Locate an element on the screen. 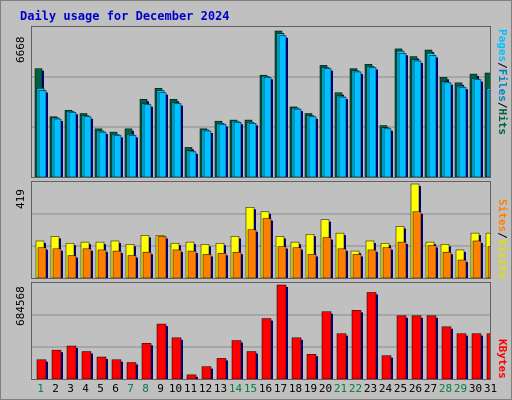 The height and width of the screenshot is (400, 512). day-label: 5 is located at coordinates (100, 388).